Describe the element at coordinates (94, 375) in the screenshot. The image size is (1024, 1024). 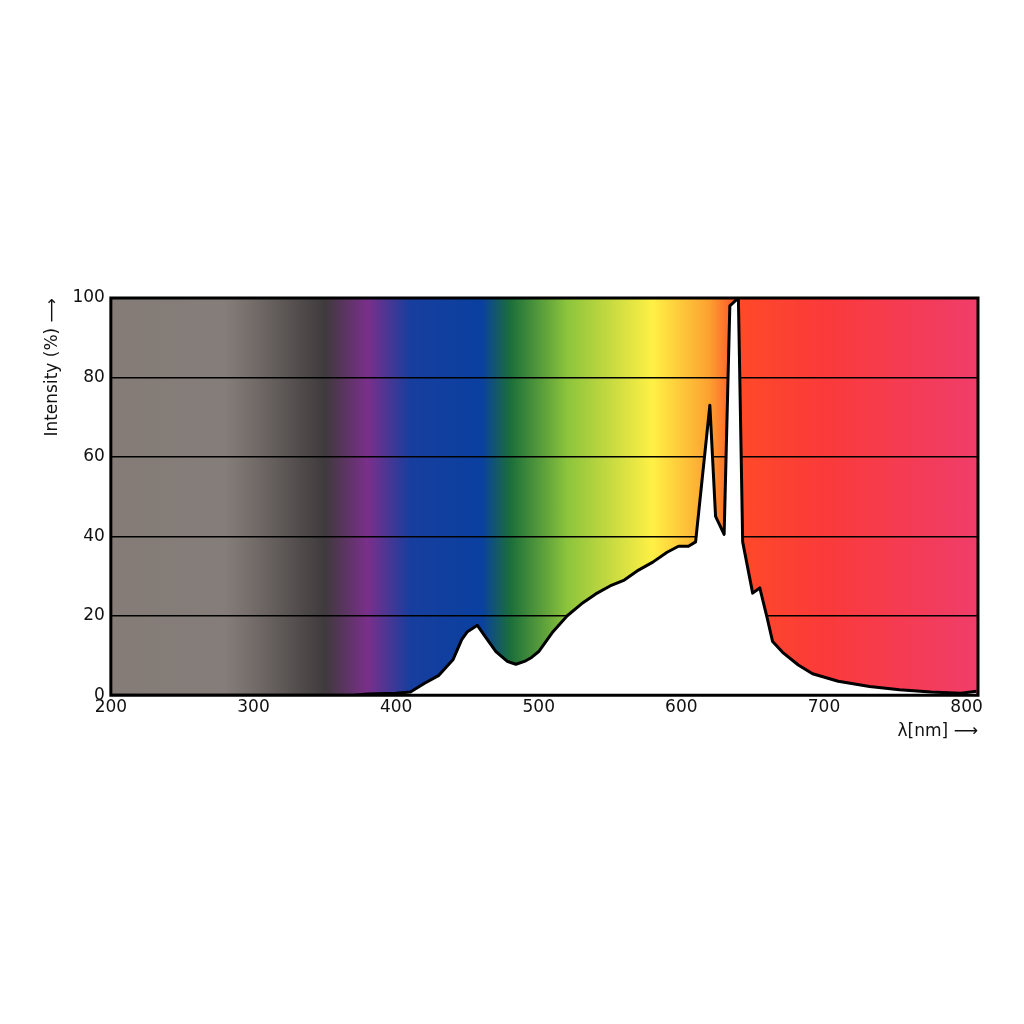
I see `y-tick-label: 80` at that location.